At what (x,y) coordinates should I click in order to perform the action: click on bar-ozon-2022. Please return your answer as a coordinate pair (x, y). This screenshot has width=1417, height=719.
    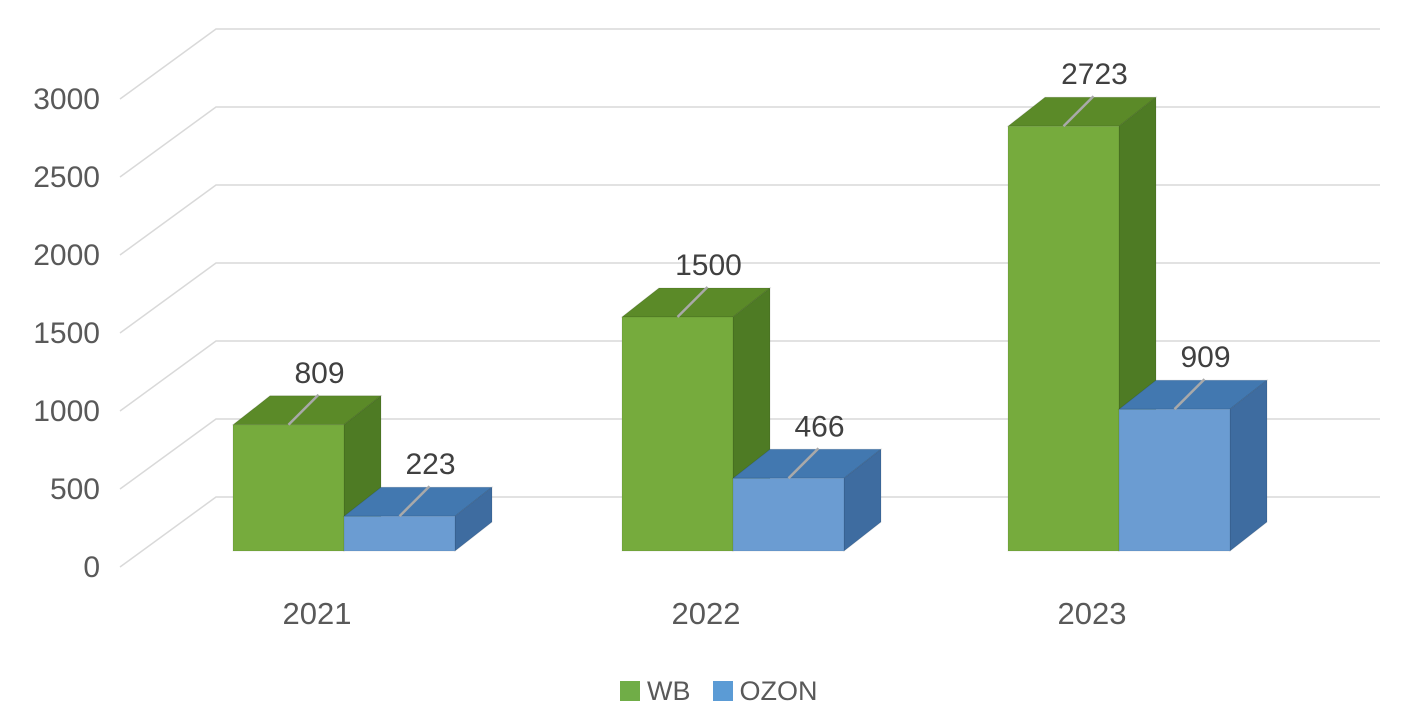
    Looking at the image, I should click on (807, 500).